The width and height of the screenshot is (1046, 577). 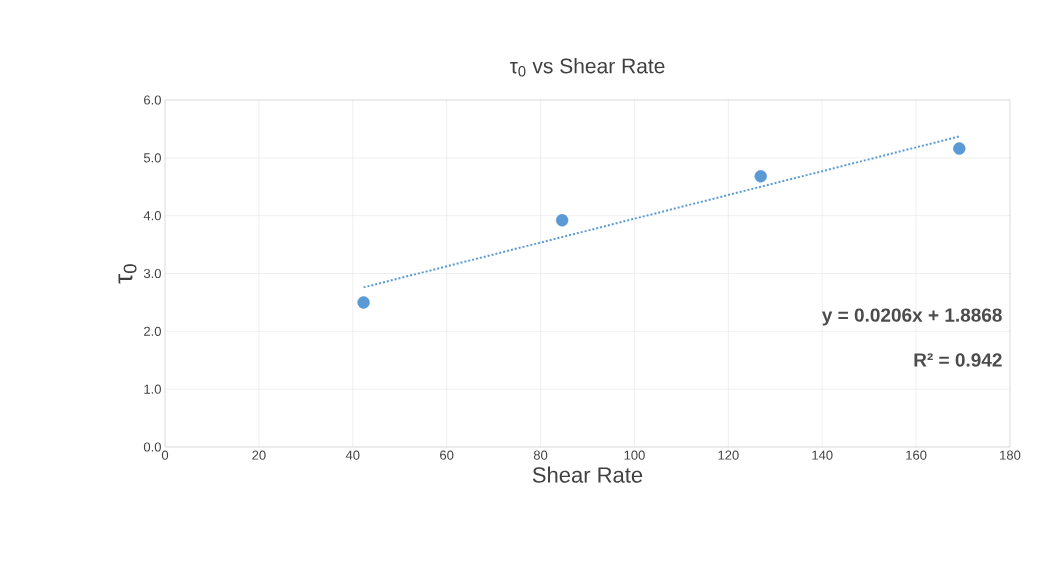 I want to click on y-tick-label: 2.0, so click(x=152, y=331).